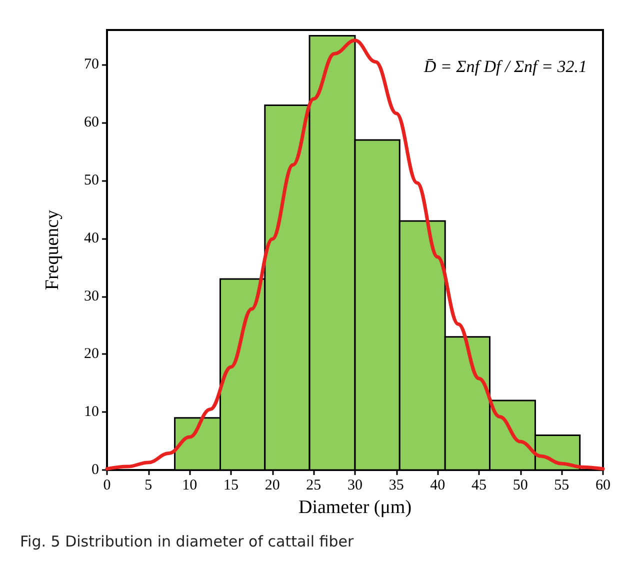  What do you see at coordinates (91, 354) in the screenshot?
I see `y-tick-label: 20` at bounding box center [91, 354].